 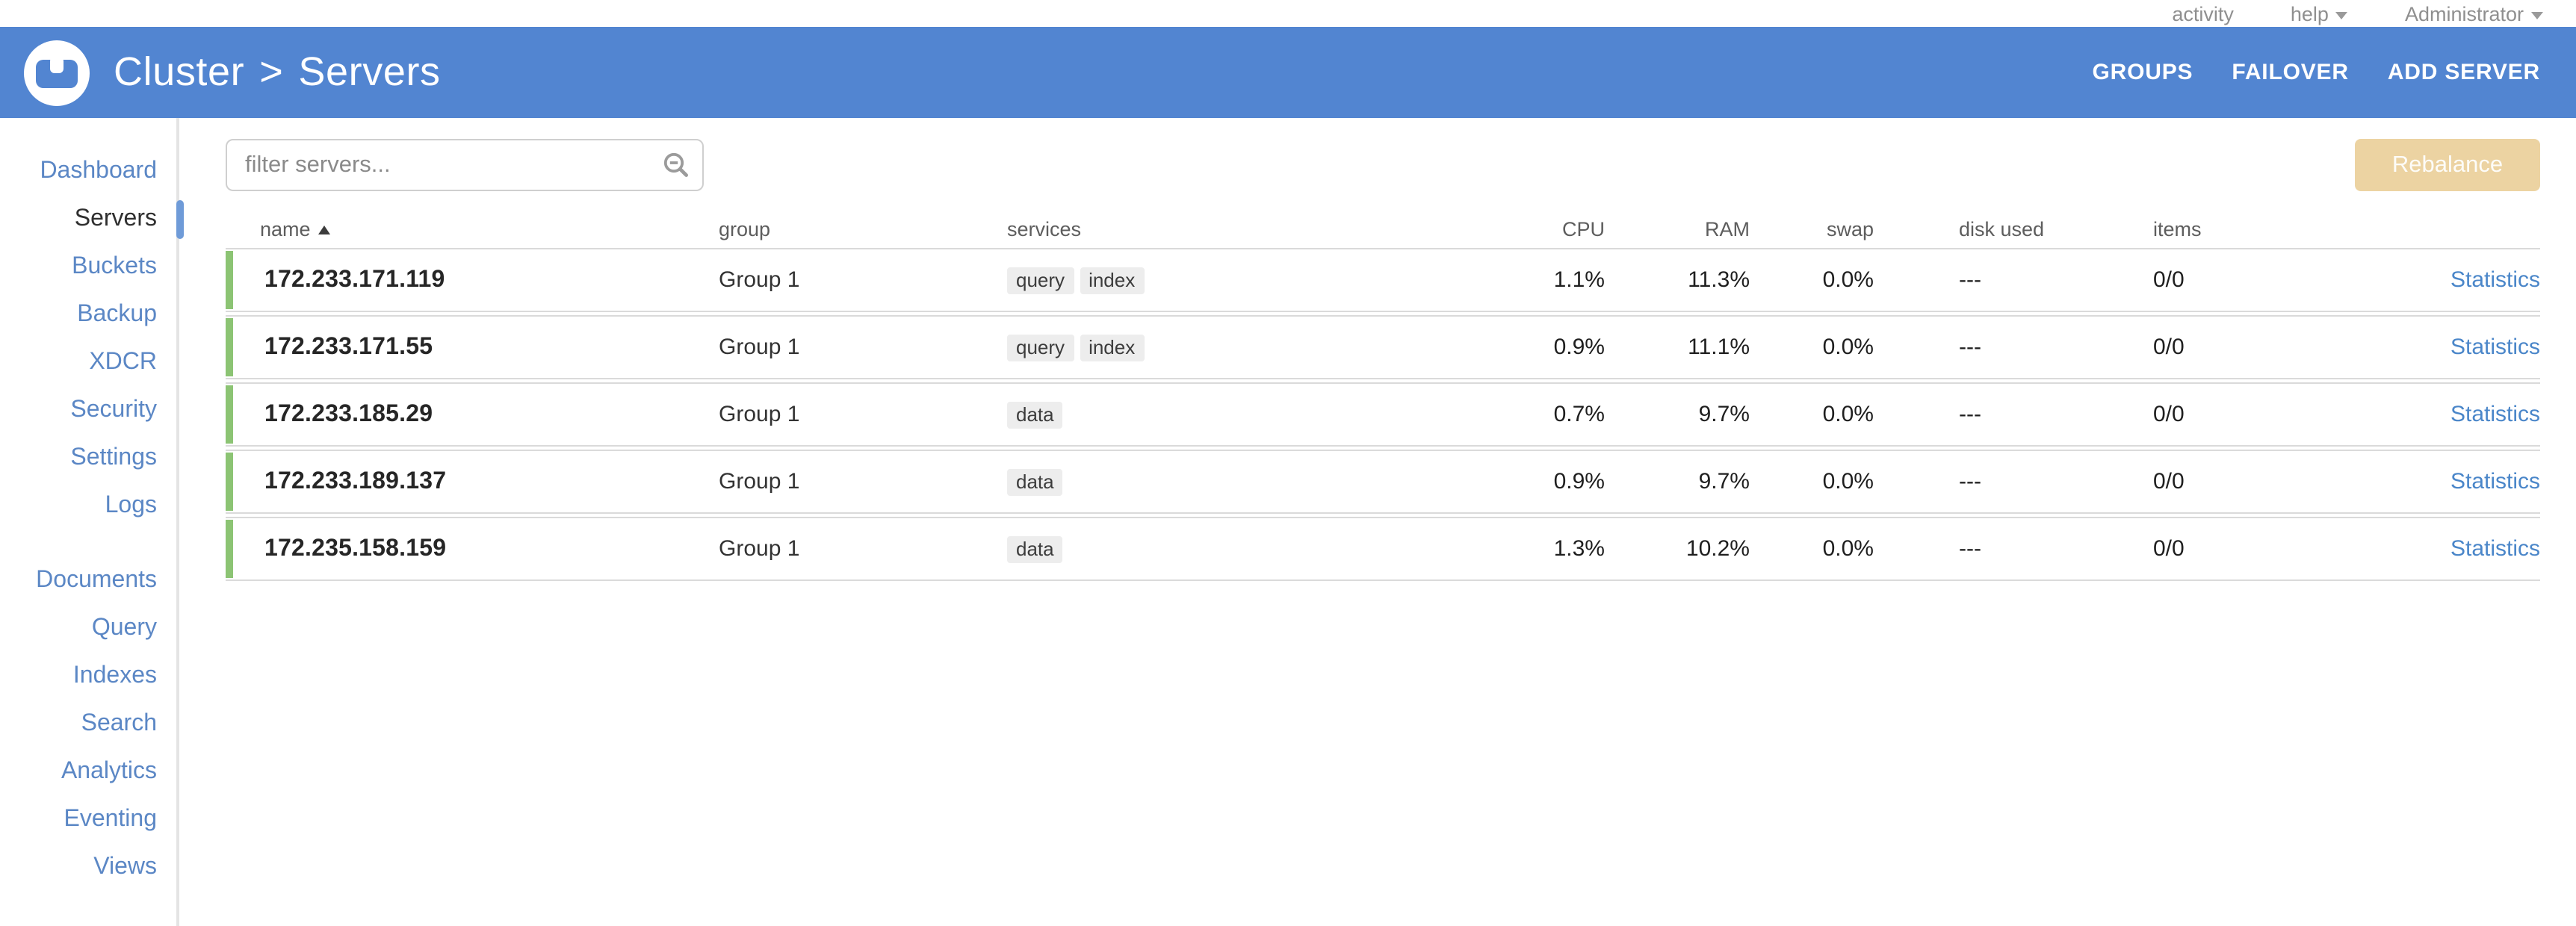 I want to click on breadcrumb-servers: Servers, so click(x=369, y=72).